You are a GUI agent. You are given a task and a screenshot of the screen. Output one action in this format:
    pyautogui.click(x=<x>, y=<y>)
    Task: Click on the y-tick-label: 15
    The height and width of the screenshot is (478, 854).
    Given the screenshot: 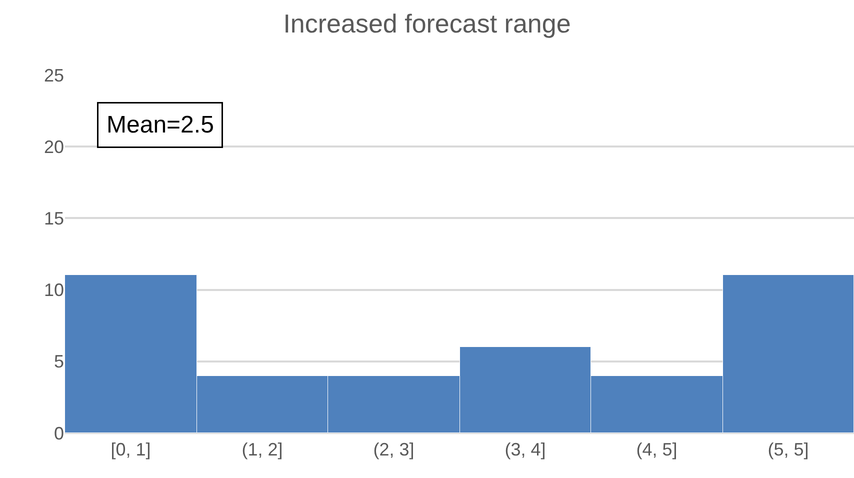 What is the action you would take?
    pyautogui.click(x=54, y=218)
    